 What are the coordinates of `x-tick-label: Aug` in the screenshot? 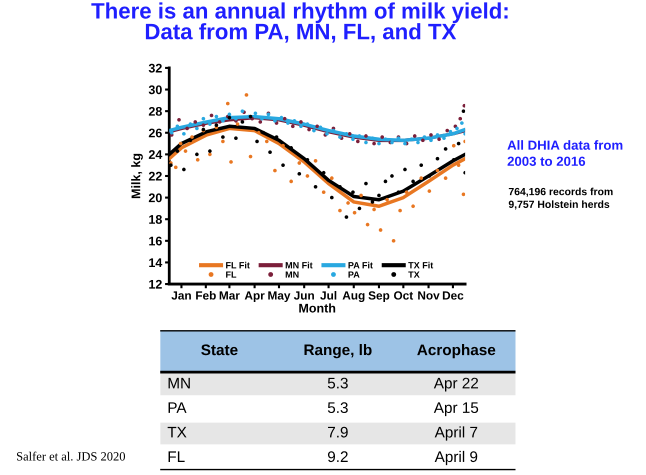 It's located at (353, 296).